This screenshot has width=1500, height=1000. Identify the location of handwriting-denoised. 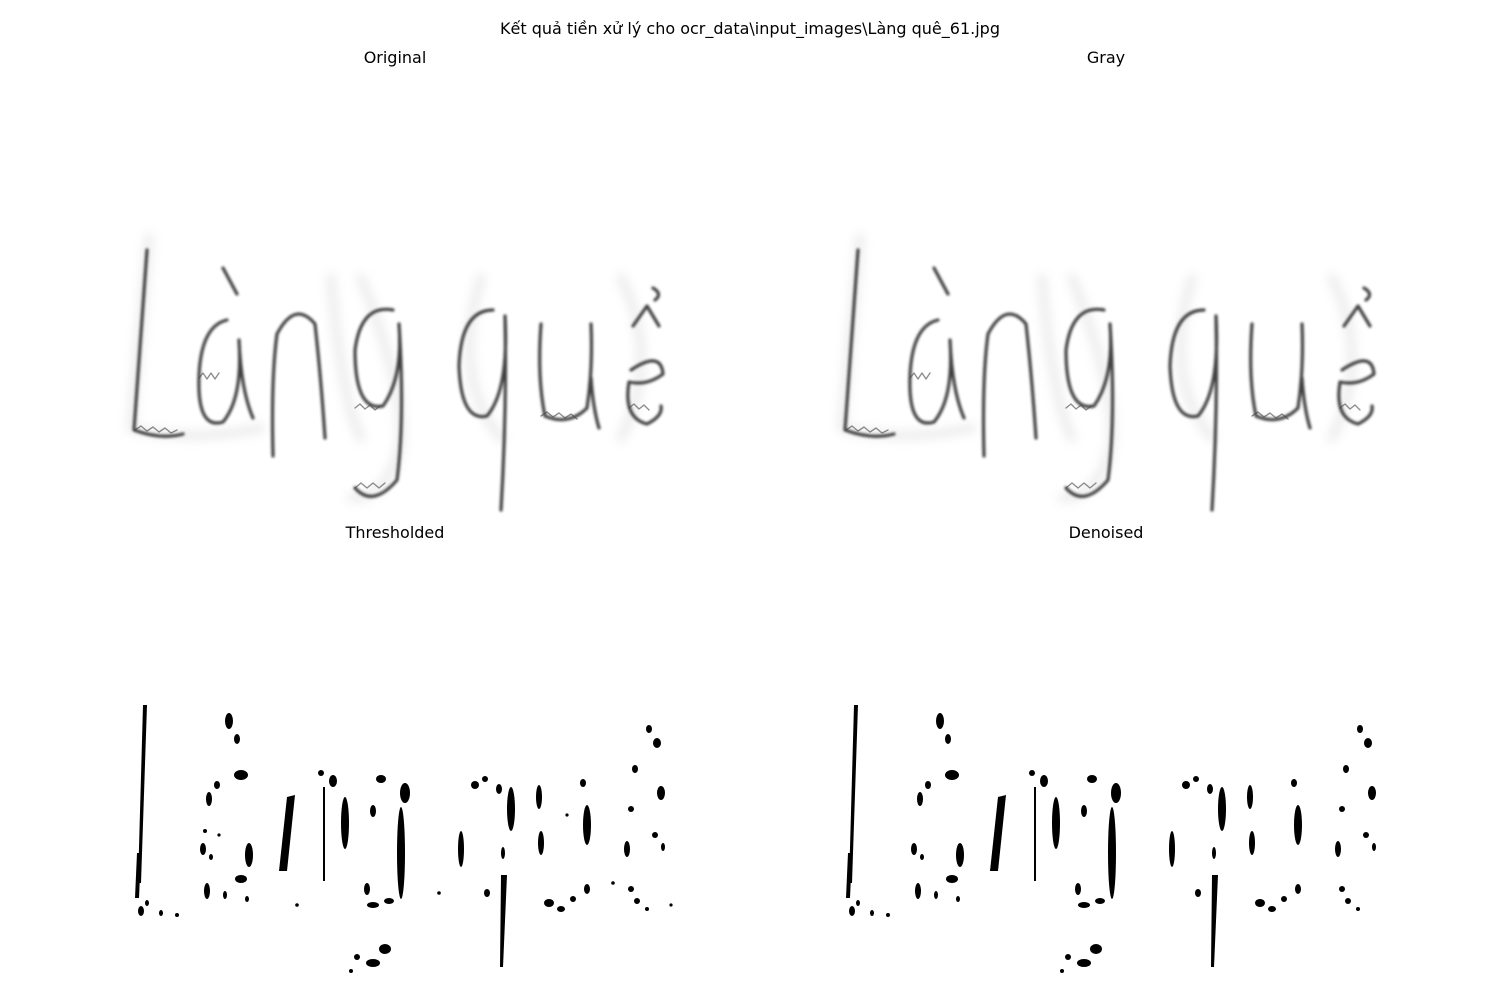
(1111, 839).